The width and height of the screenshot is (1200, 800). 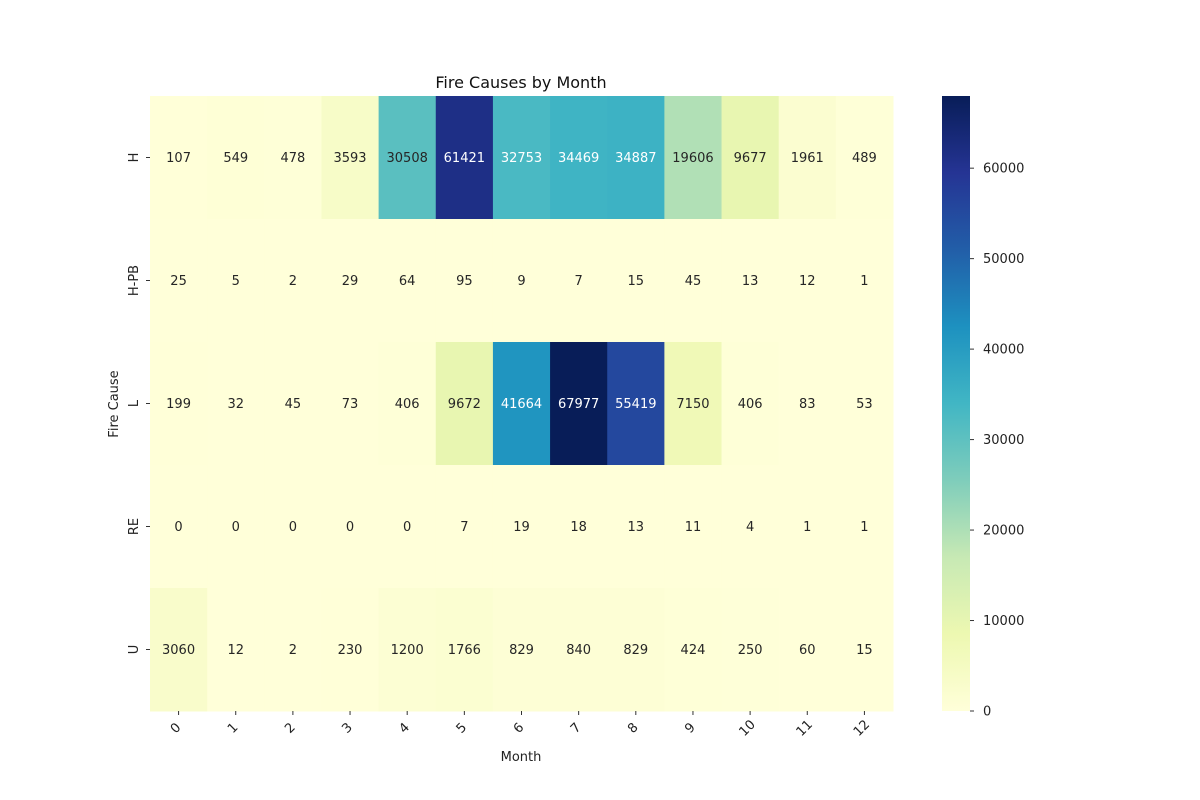 What do you see at coordinates (464, 281) in the screenshot?
I see `cell-value-label: 95` at bounding box center [464, 281].